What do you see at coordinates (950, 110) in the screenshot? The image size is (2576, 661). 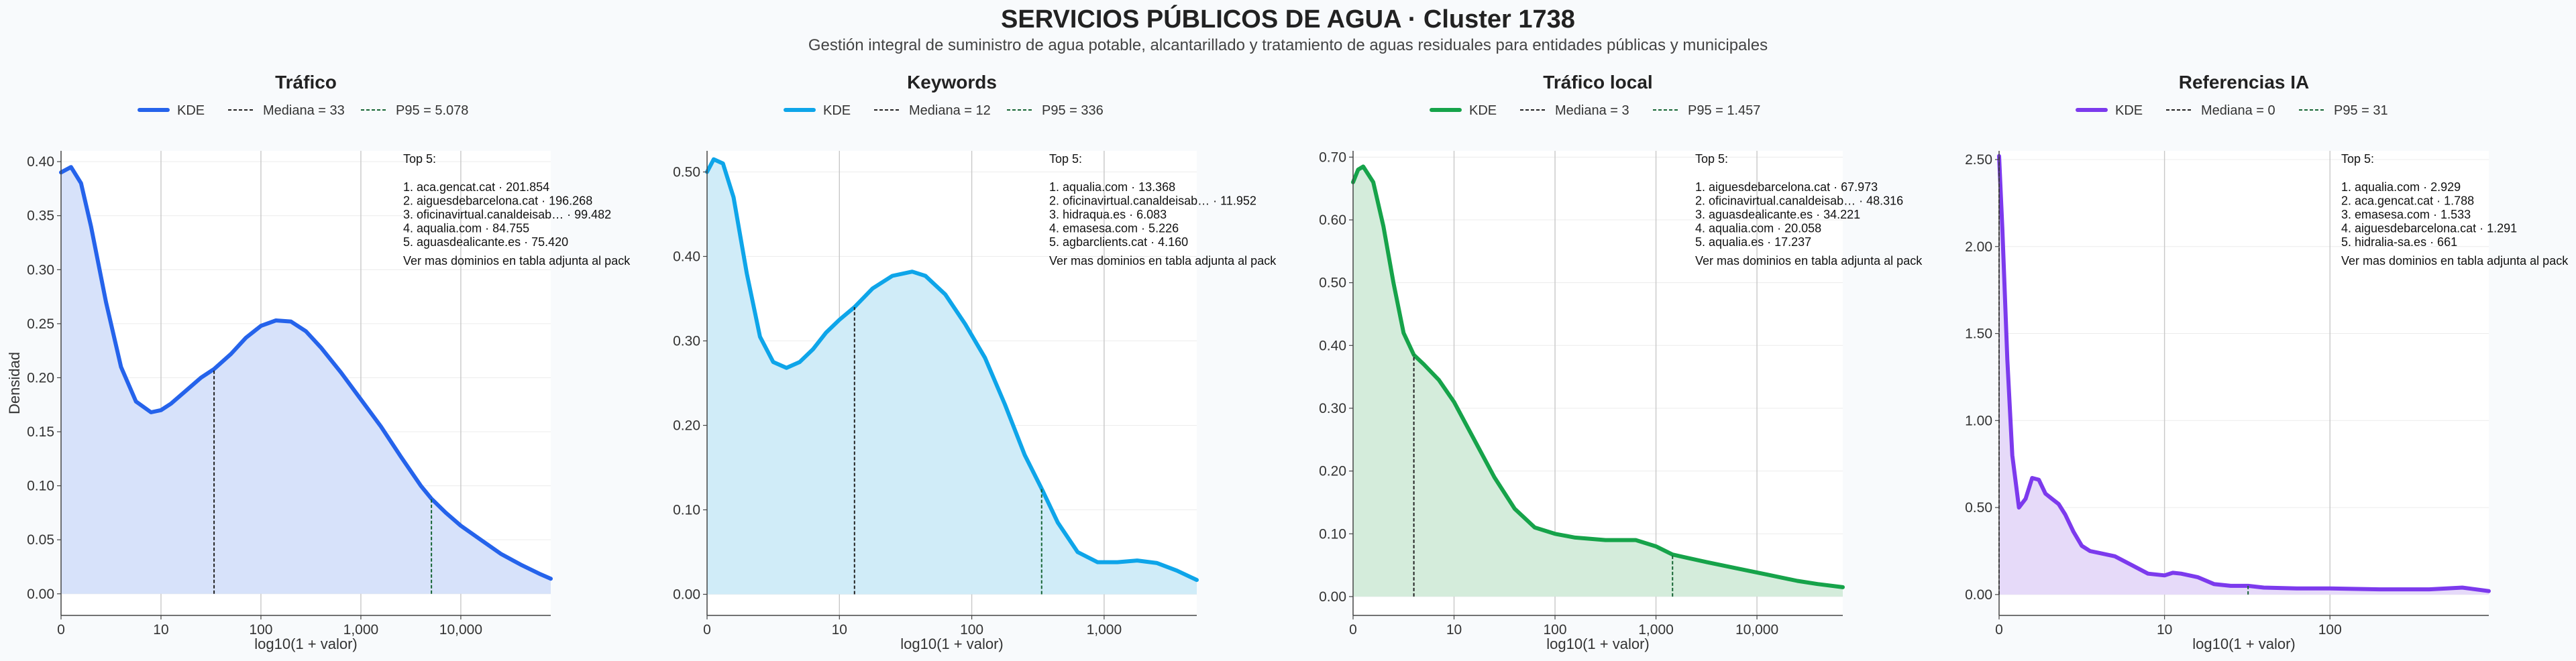 I see `legend-median-label: Mediana = 12` at bounding box center [950, 110].